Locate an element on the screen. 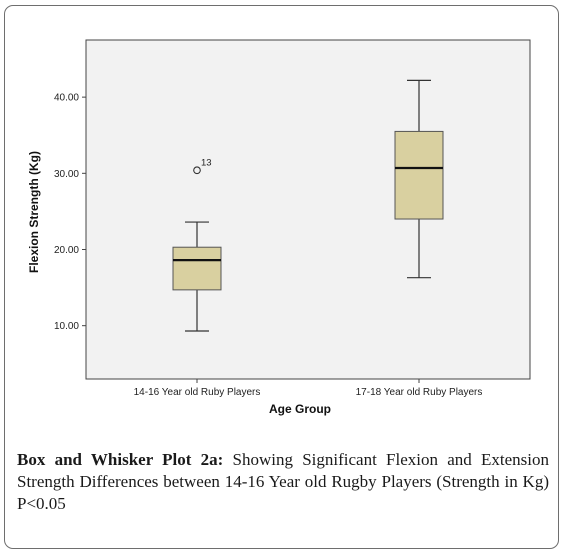 The width and height of the screenshot is (565, 557). x-category-label: 14-16 Year old Ruby Players is located at coordinates (197, 392).